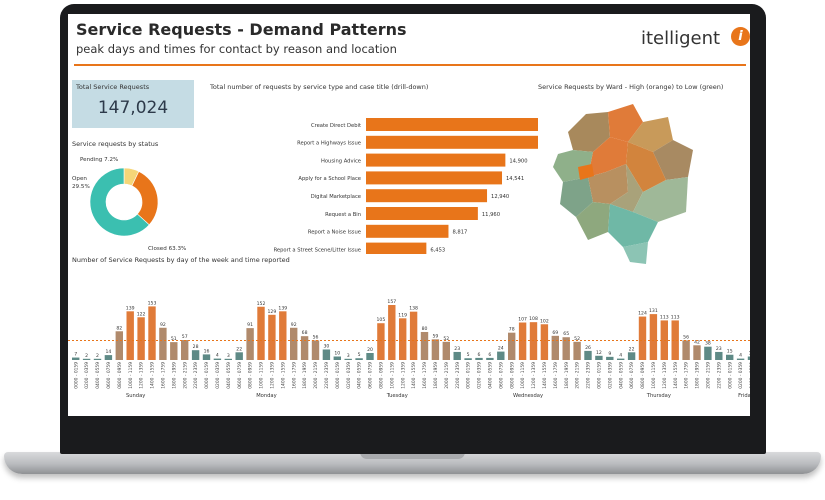 This screenshot has width=825, height=500. Describe the element at coordinates (566, 334) in the screenshot. I see `time-slot-value: 65` at that location.